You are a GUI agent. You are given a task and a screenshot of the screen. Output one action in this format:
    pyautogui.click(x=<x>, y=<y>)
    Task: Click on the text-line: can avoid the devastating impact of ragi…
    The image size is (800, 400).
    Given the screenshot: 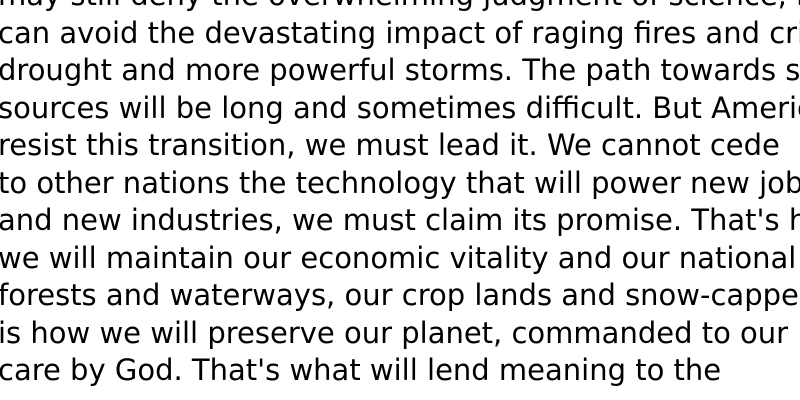 What is the action you would take?
    pyautogui.click(x=400, y=32)
    